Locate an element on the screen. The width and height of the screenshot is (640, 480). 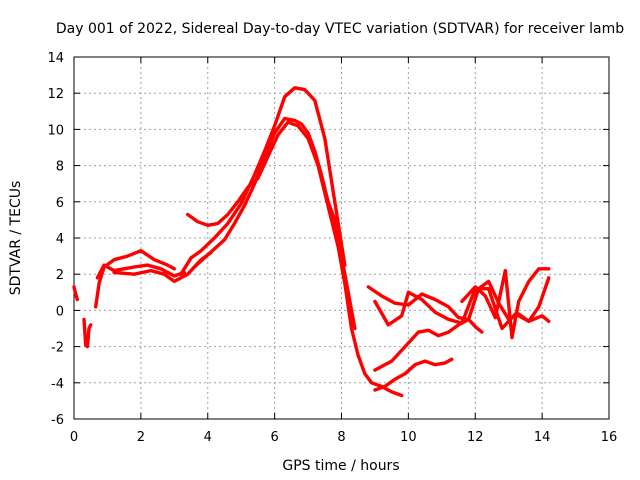
x-tick-label: 16 is located at coordinates (609, 437).